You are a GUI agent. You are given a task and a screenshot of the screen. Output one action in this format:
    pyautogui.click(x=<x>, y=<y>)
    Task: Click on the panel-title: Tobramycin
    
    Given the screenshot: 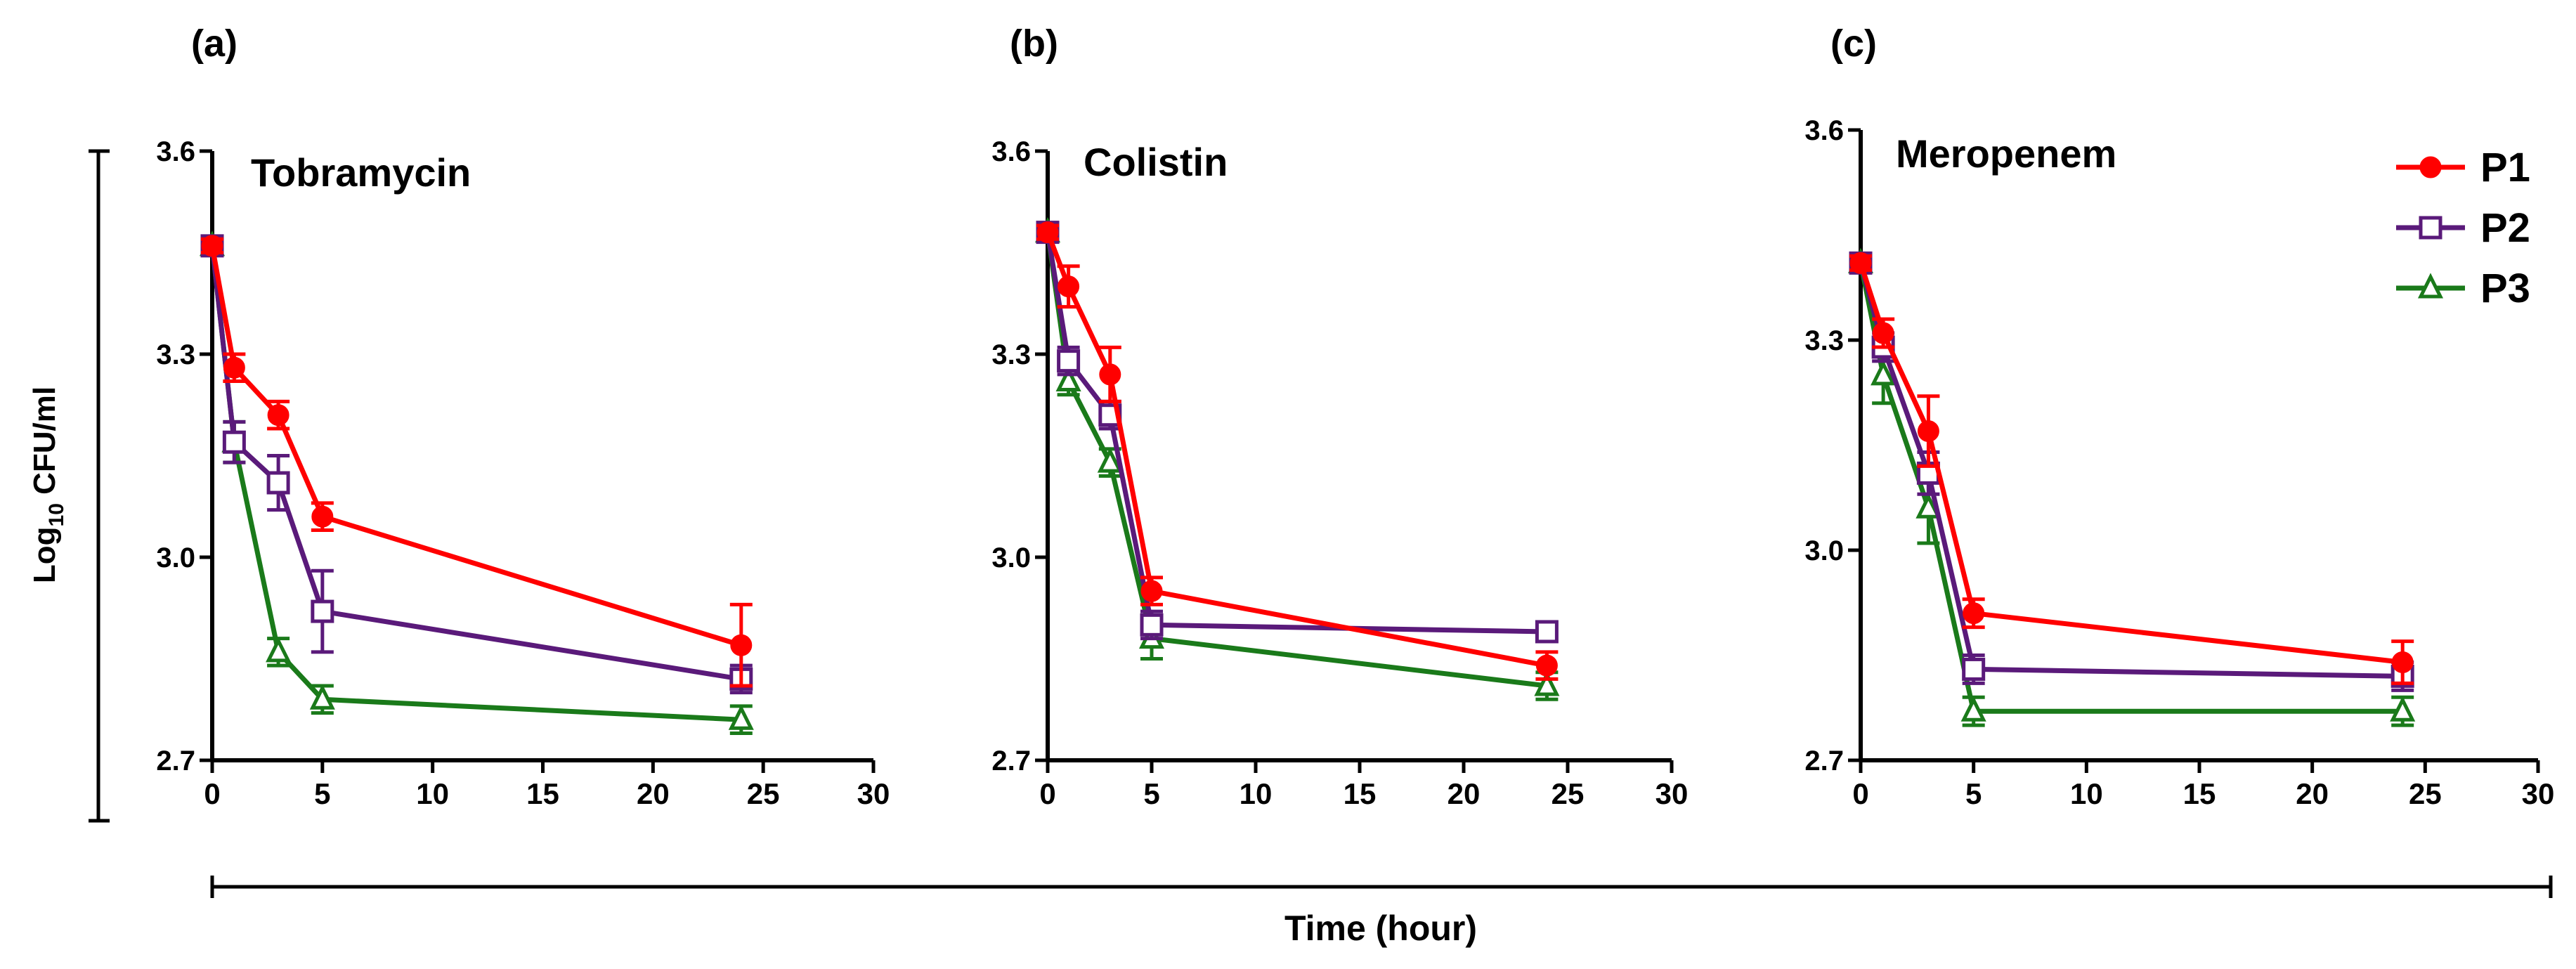 What is the action you would take?
    pyautogui.click(x=361, y=172)
    